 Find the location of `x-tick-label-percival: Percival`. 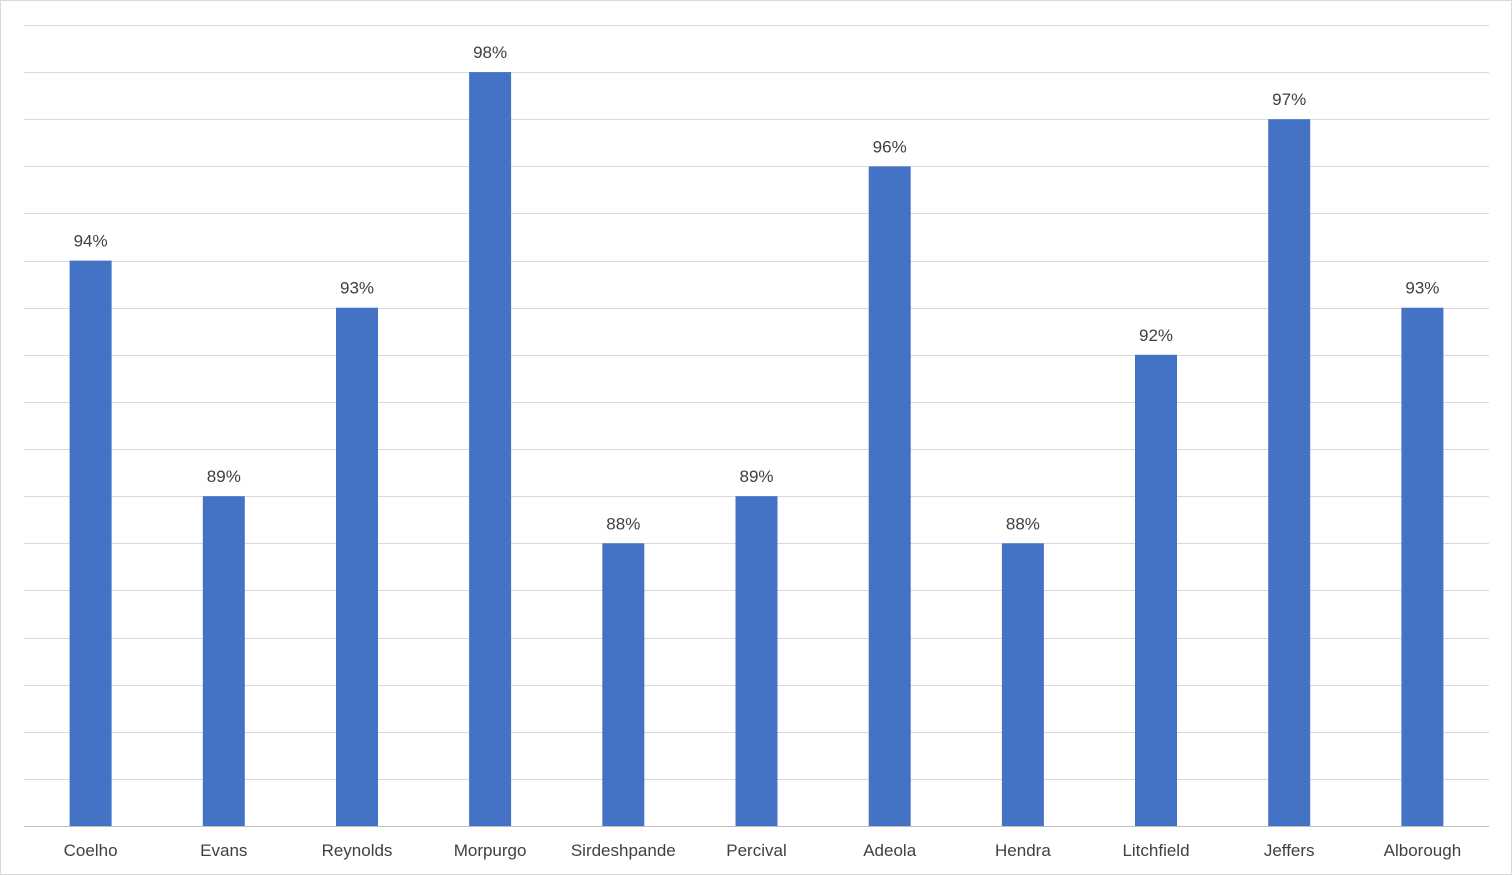

x-tick-label-percival: Percival is located at coordinates (756, 850).